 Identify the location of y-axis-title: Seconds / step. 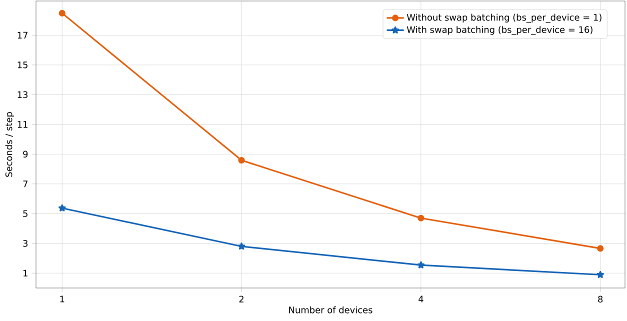
(9, 144).